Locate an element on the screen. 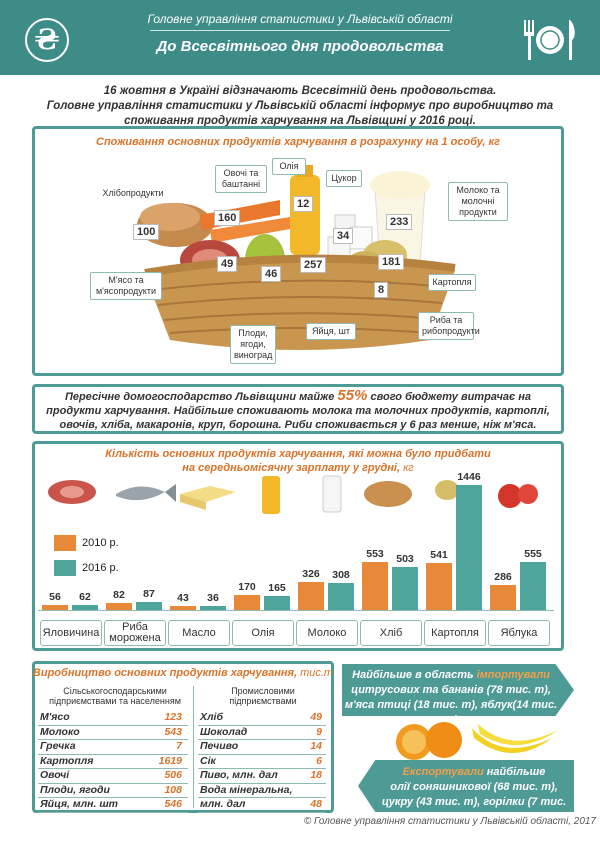  production-item-value: 108 is located at coordinates (173, 789).